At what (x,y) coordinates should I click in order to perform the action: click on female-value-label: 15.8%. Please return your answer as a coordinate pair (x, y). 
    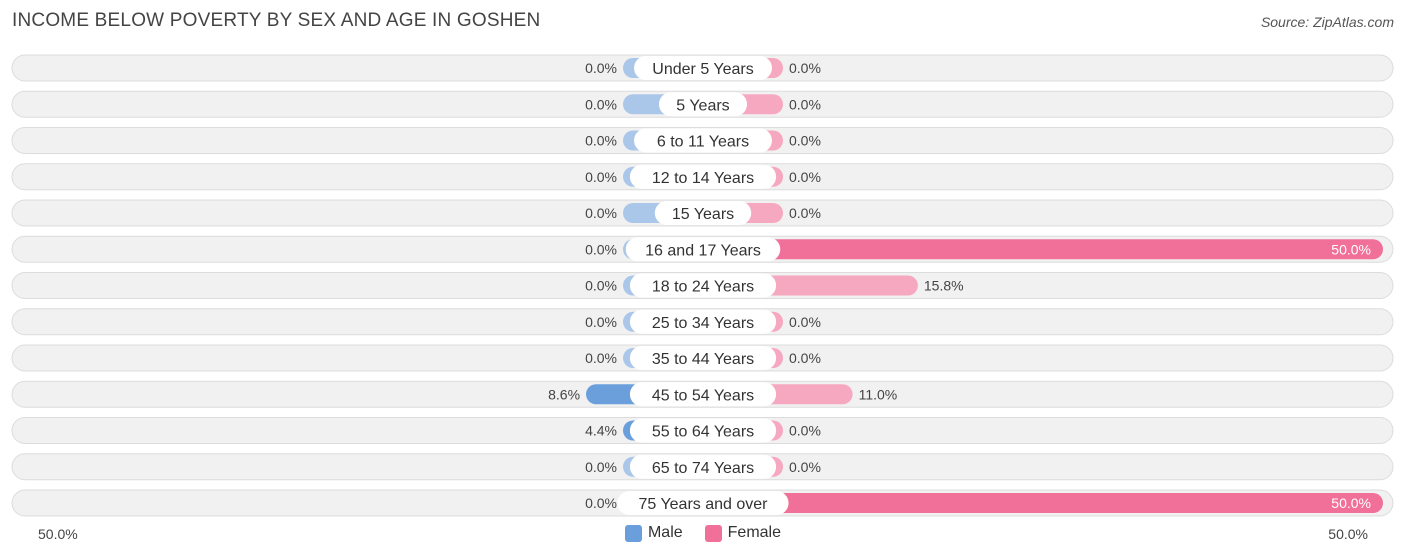
    Looking at the image, I should click on (944, 286).